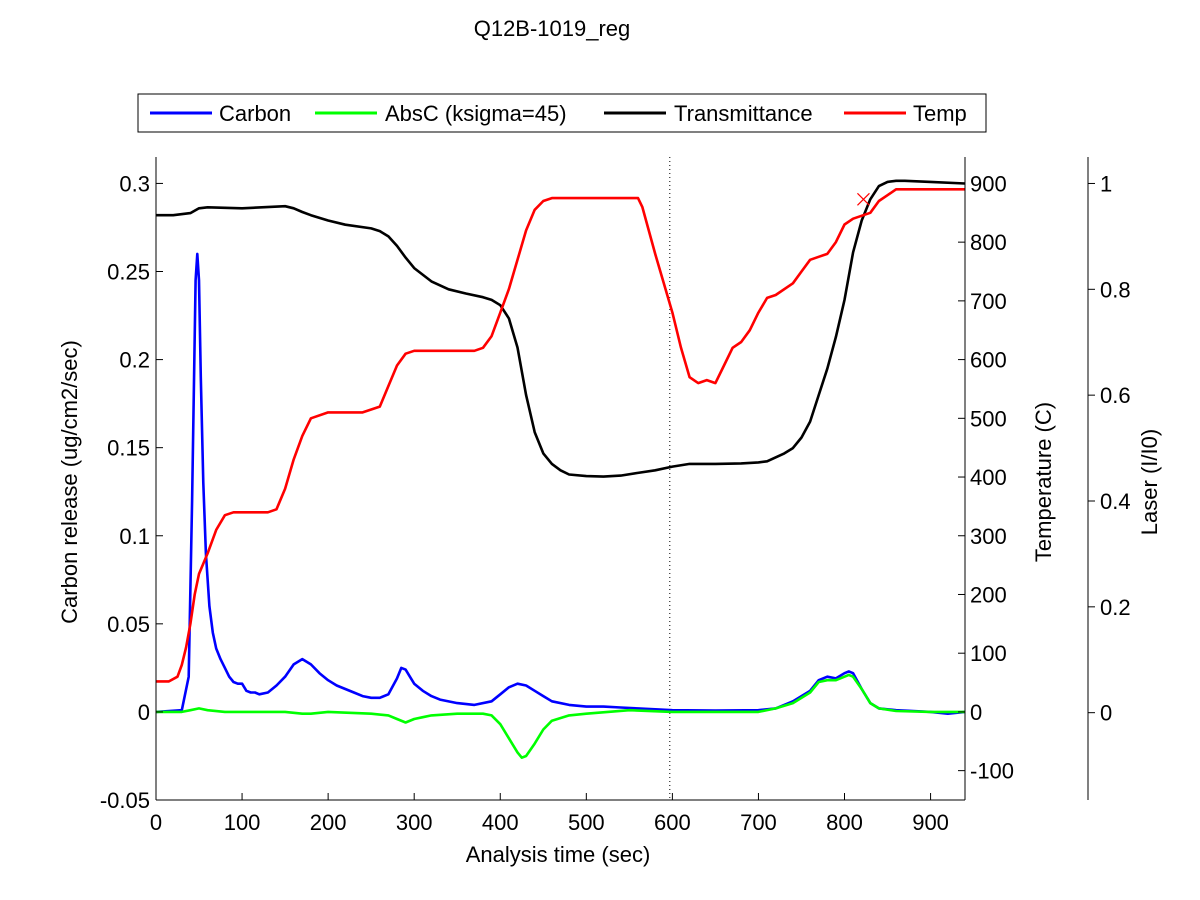  Describe the element at coordinates (1106, 183) in the screenshot. I see `laser-tick-label: 1` at that location.